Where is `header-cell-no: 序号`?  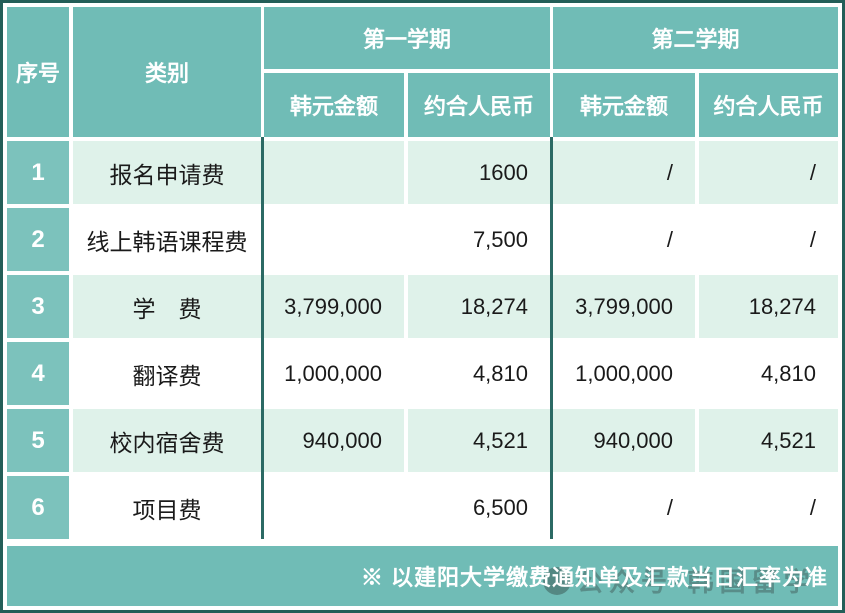
header-cell-no: 序号 is located at coordinates (38, 72).